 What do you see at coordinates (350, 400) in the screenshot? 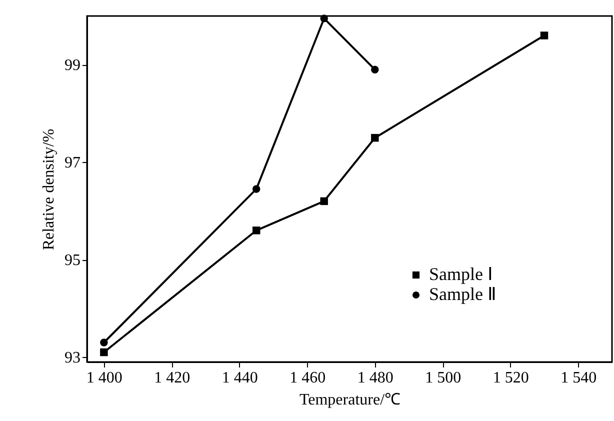
I see `x-axis-title: Temperature/℃` at bounding box center [350, 400].